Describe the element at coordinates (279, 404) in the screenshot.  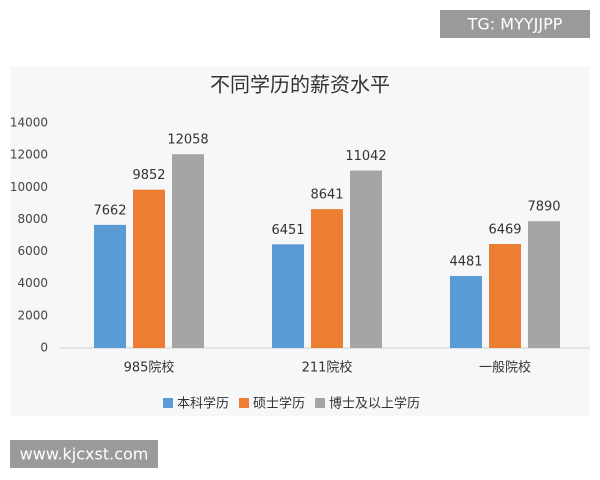
I see `legend-label: 硕士学历` at that location.